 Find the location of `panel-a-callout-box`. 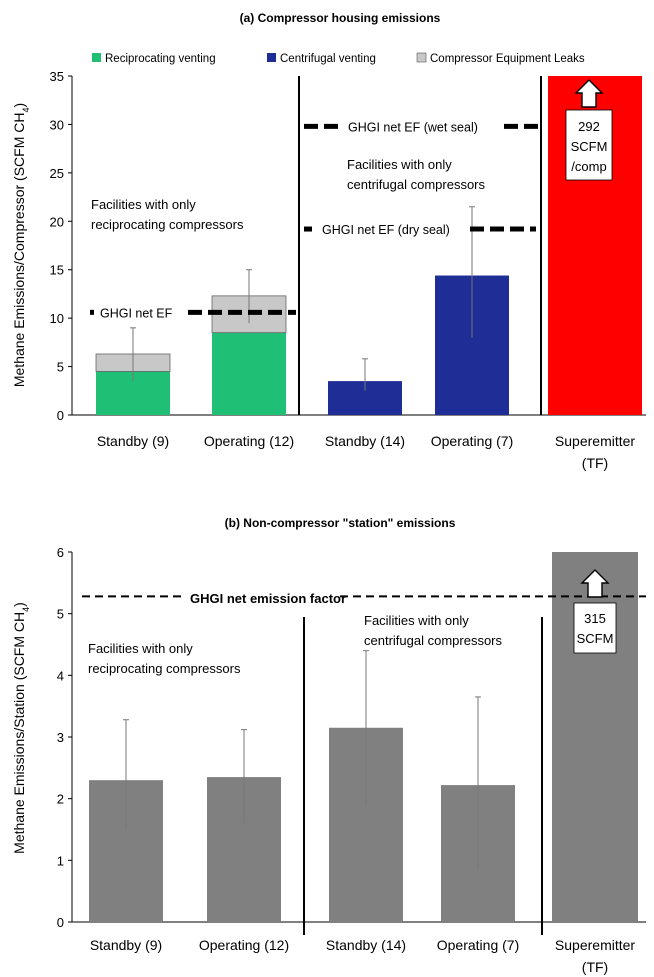

panel-a-callout-box is located at coordinates (589, 145).